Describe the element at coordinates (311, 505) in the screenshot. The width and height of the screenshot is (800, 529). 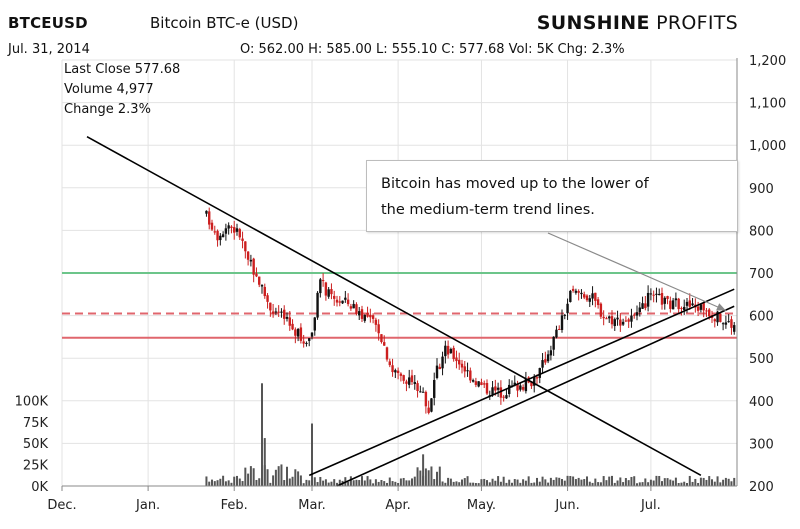
I see `x-tick-label: Mar.` at that location.